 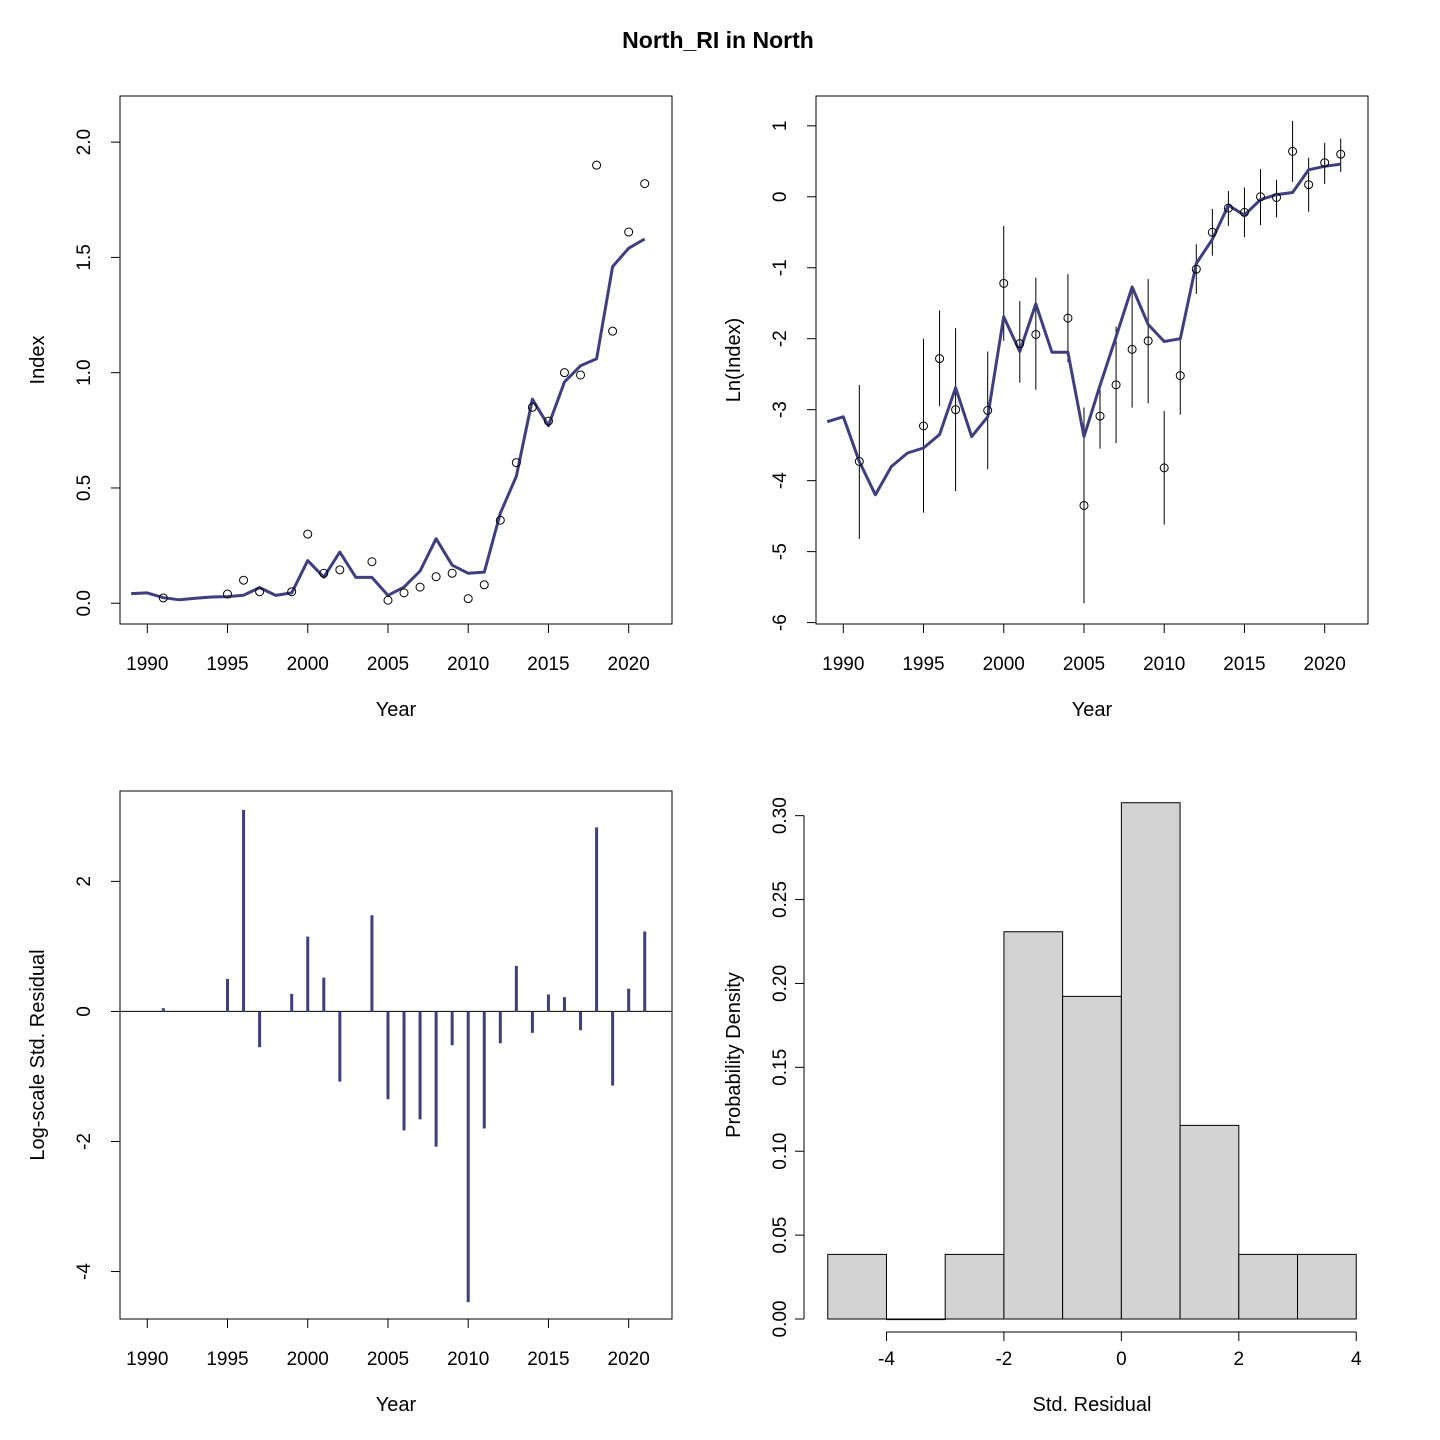 What do you see at coordinates (84, 257) in the screenshot?
I see `y-tick-label: 1.5` at bounding box center [84, 257].